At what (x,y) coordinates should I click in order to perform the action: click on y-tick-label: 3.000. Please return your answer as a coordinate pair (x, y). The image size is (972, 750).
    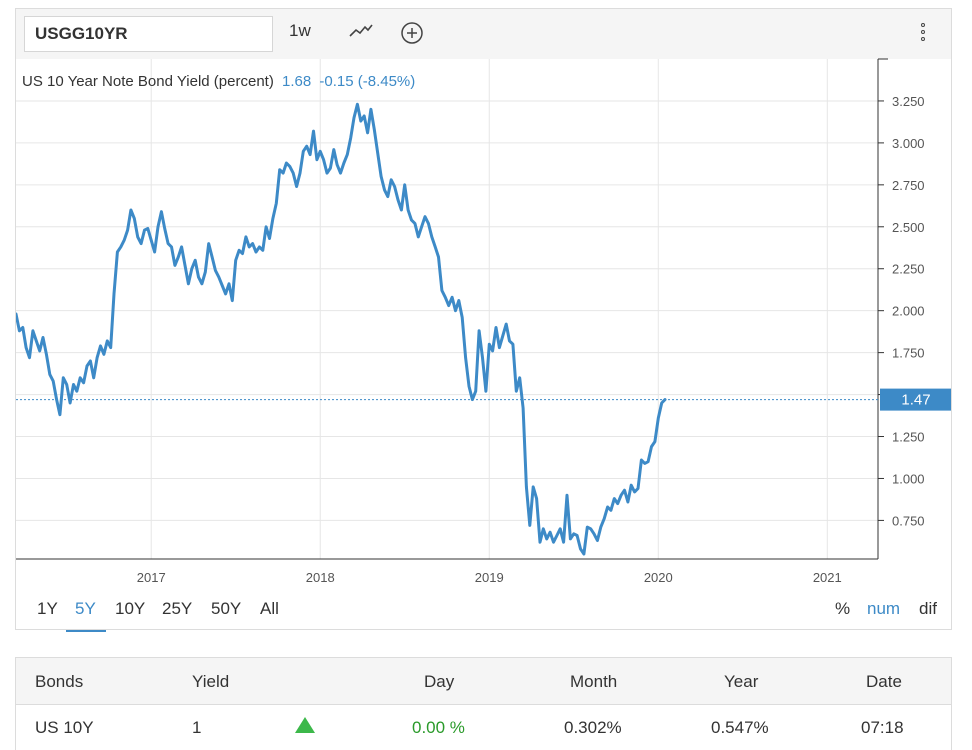
    Looking at the image, I should click on (908, 143).